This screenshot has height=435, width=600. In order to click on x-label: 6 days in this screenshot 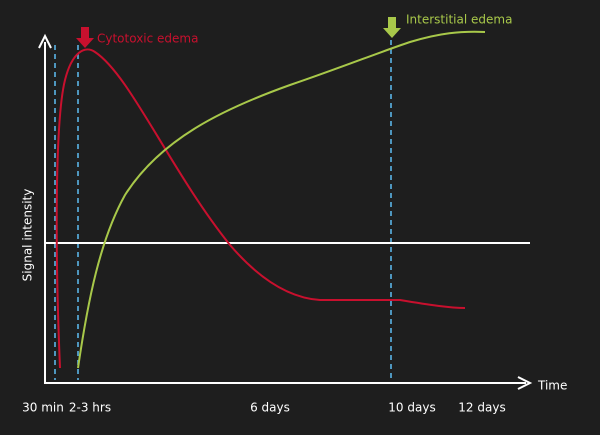, I will do `click(270, 408)`.